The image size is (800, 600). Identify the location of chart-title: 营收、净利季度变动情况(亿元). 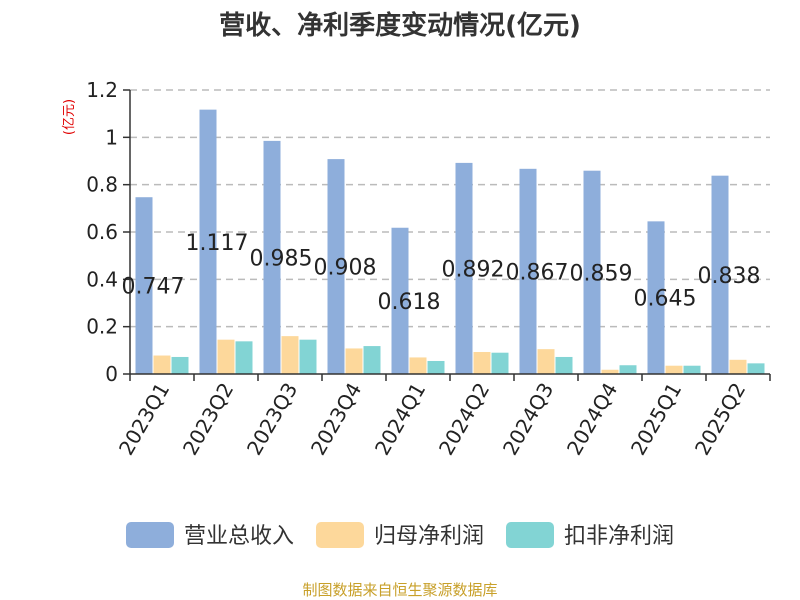
(400, 25).